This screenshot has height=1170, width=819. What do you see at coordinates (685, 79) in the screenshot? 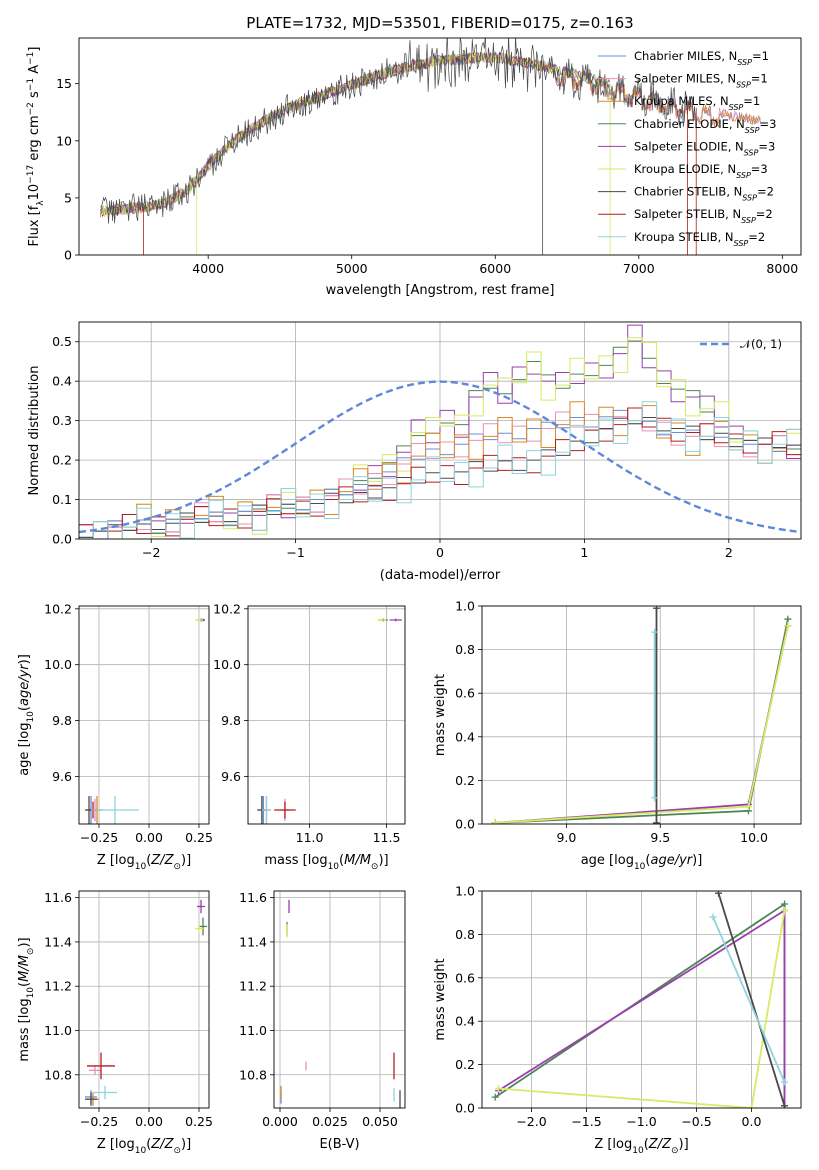
I see `legend-label-part: Salpeter MILES, N` at bounding box center [685, 79].